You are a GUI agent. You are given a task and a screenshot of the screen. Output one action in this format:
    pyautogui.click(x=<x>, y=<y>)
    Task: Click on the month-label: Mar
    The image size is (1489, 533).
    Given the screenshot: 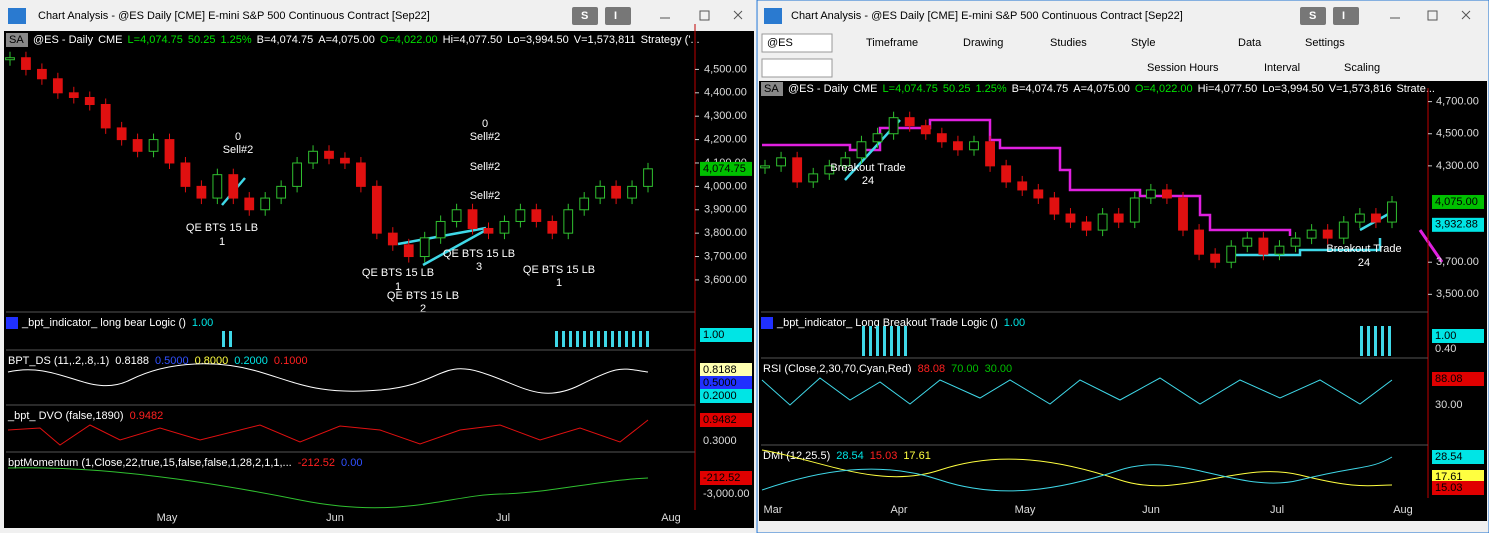 What is the action you would take?
    pyautogui.click(x=773, y=510)
    